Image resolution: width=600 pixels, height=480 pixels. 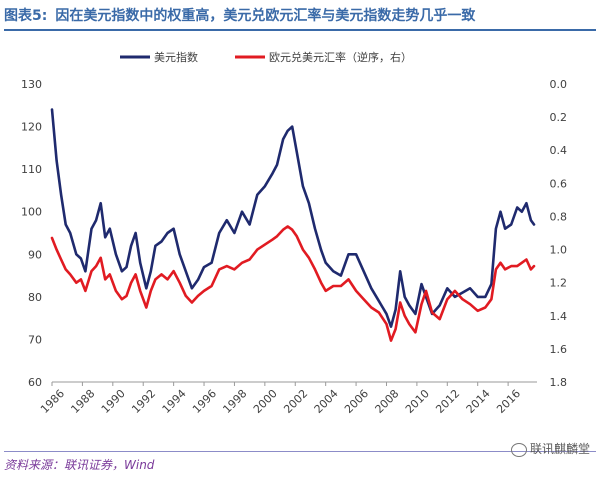 I want to click on x-tick-label: 2012, so click(x=447, y=401).